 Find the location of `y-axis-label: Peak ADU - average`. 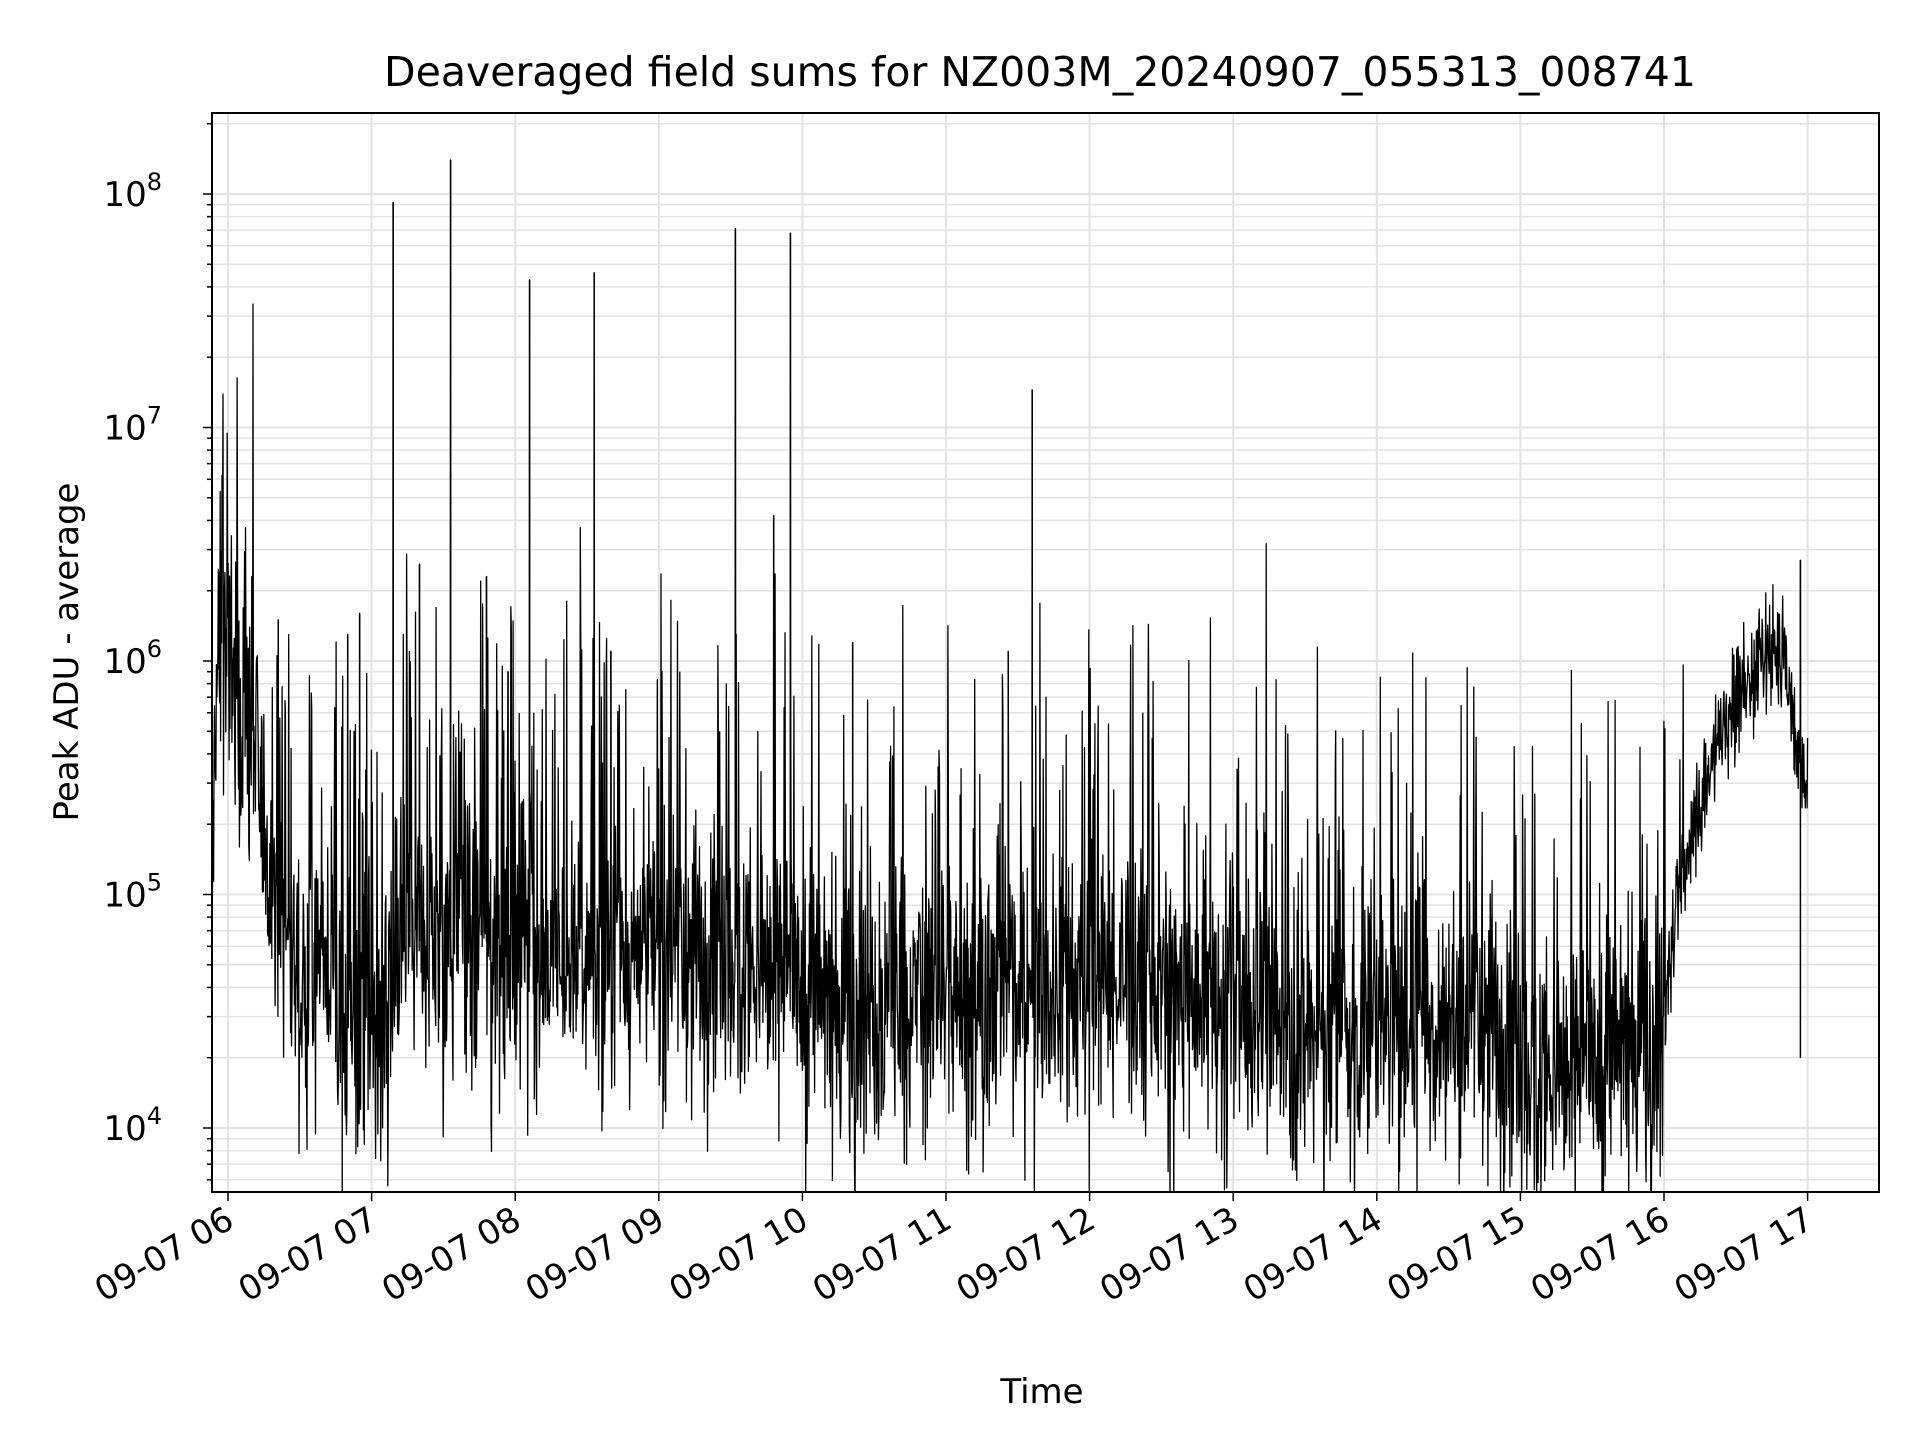

y-axis-label: Peak ADU - average is located at coordinates (67, 652).